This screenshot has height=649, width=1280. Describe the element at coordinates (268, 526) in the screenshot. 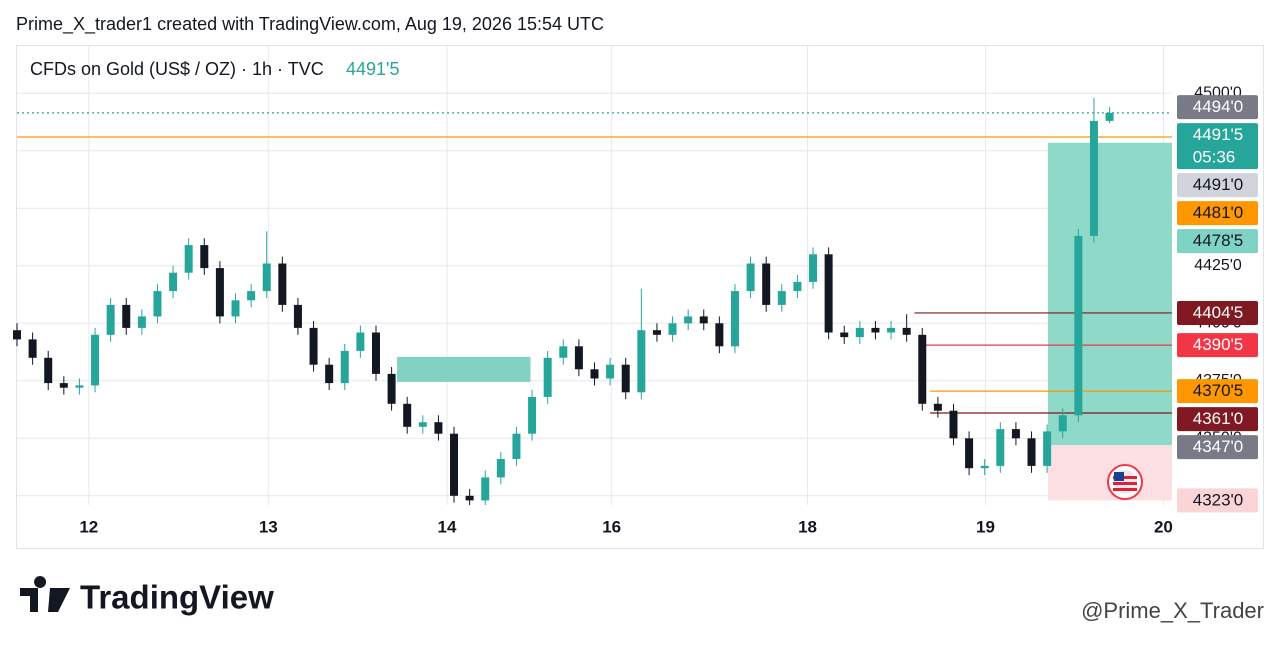

I see `x-tick-label: 13` at that location.